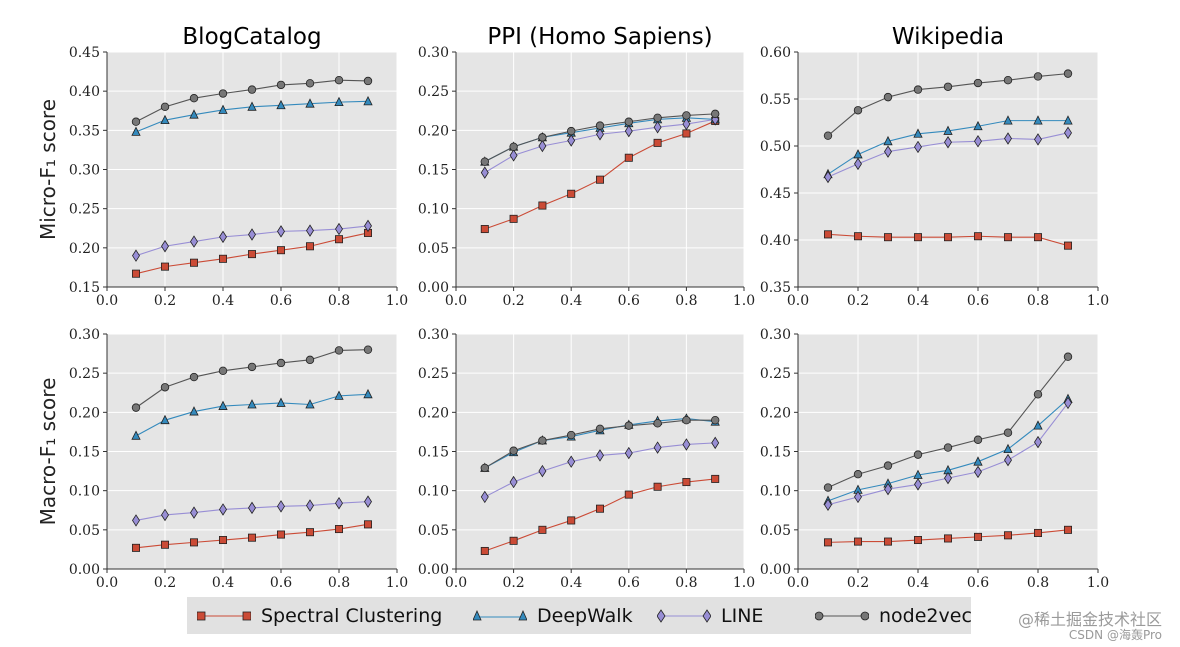 This screenshot has height=647, width=1180. What do you see at coordinates (978, 301) in the screenshot?
I see `x-tick-label: 0.6` at bounding box center [978, 301].